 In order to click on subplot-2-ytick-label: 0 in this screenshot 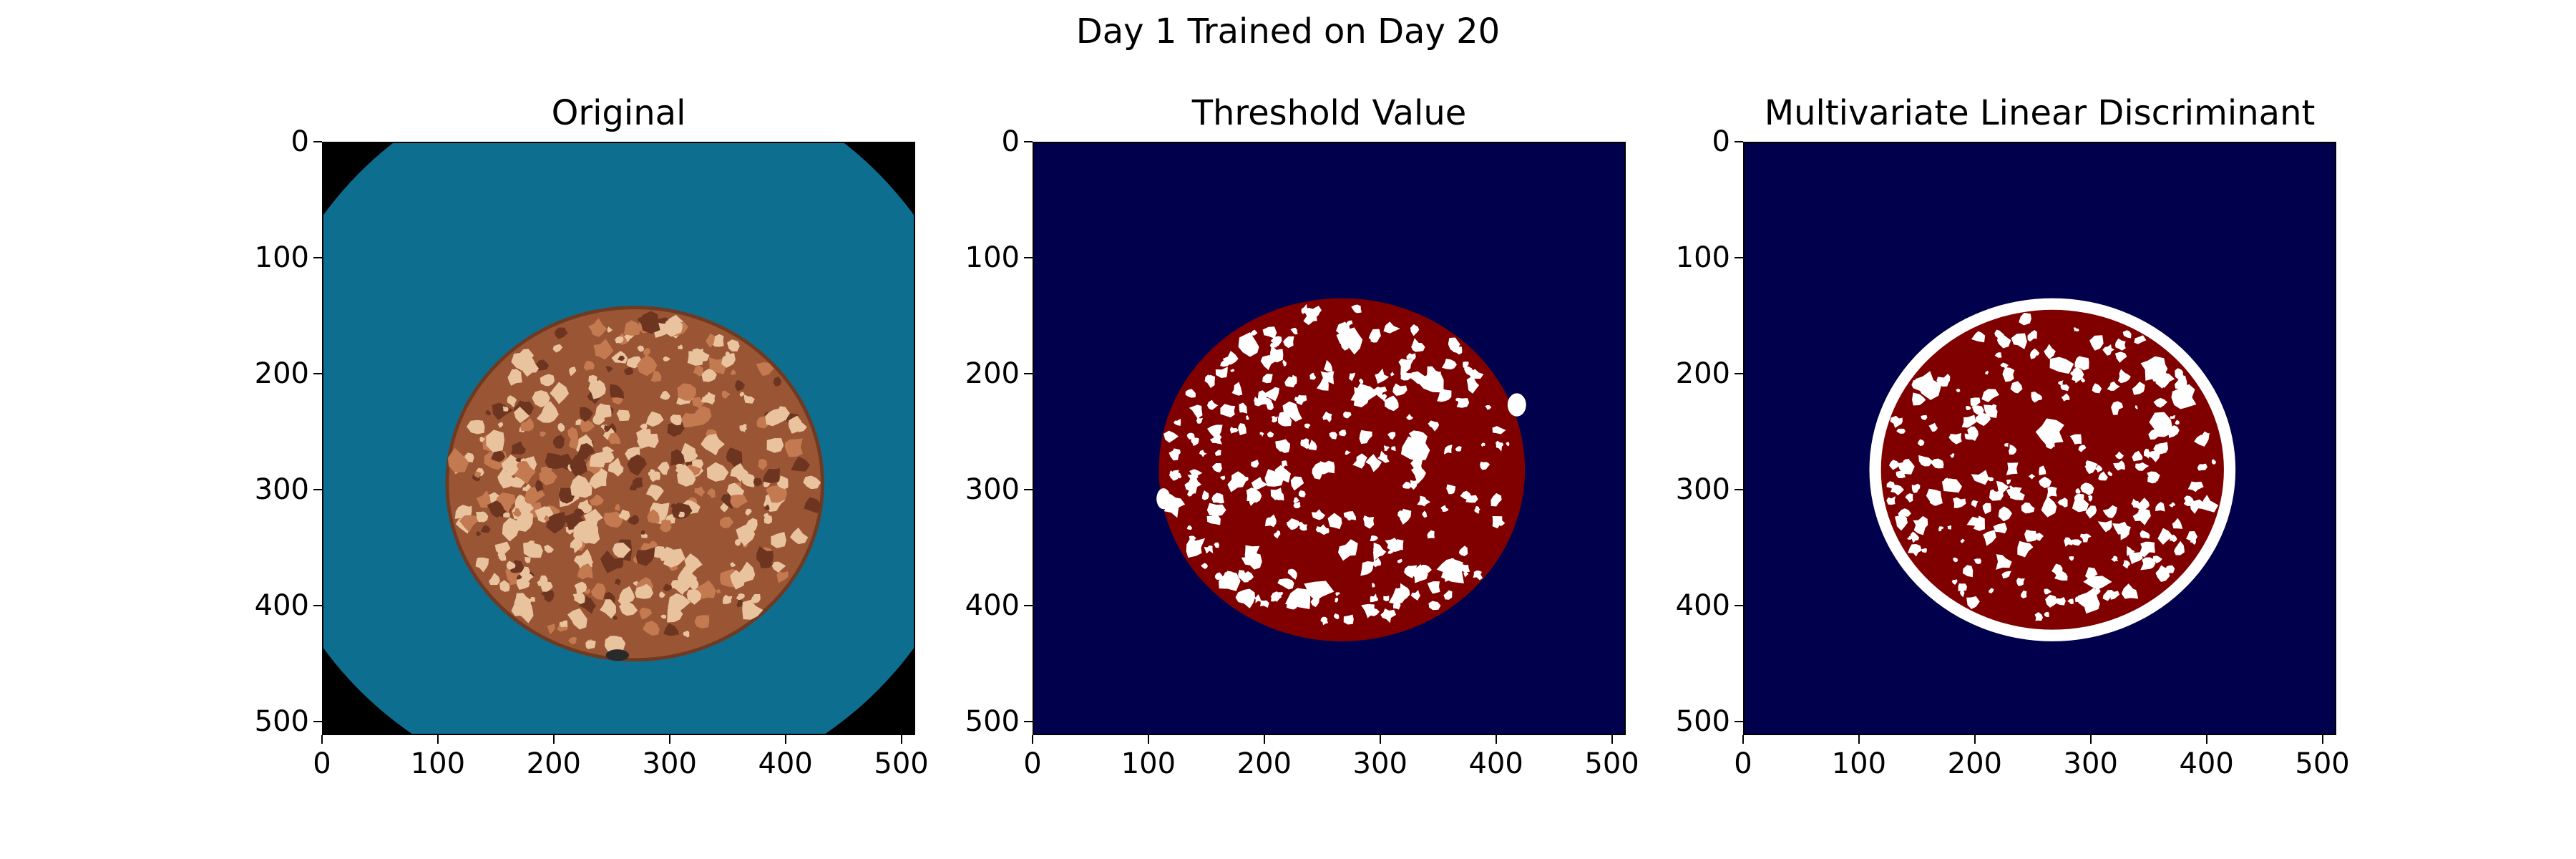, I will do `click(1010, 141)`.